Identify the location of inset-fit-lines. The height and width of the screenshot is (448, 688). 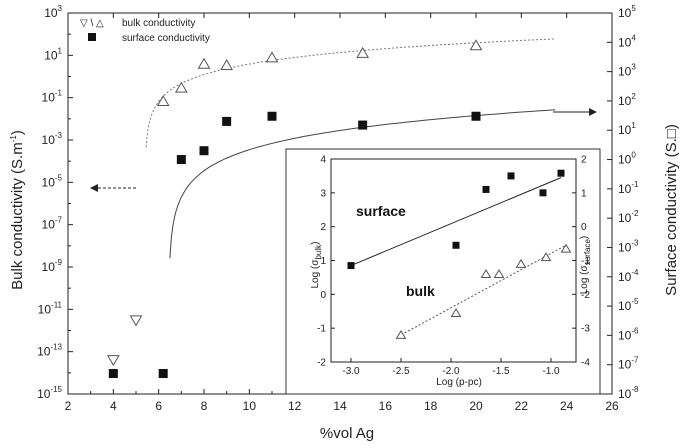
(458, 256).